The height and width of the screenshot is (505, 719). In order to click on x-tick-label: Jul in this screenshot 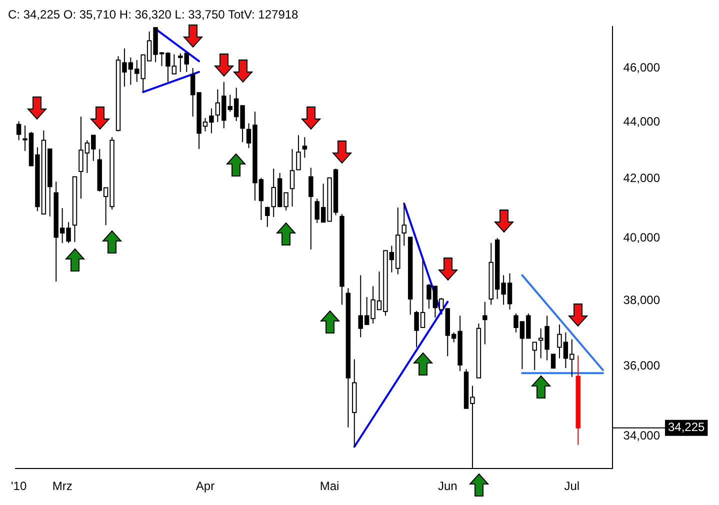, I will do `click(572, 486)`.